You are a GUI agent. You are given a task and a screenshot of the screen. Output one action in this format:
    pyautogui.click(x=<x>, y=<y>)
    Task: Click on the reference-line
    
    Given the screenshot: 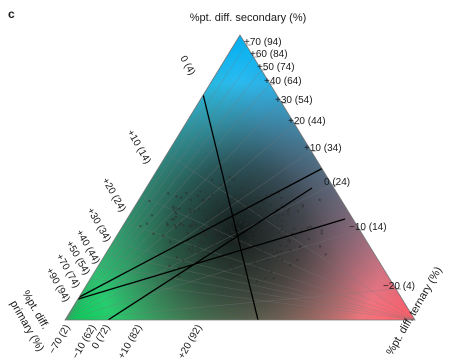 What is the action you would take?
    pyautogui.click(x=230, y=204)
    